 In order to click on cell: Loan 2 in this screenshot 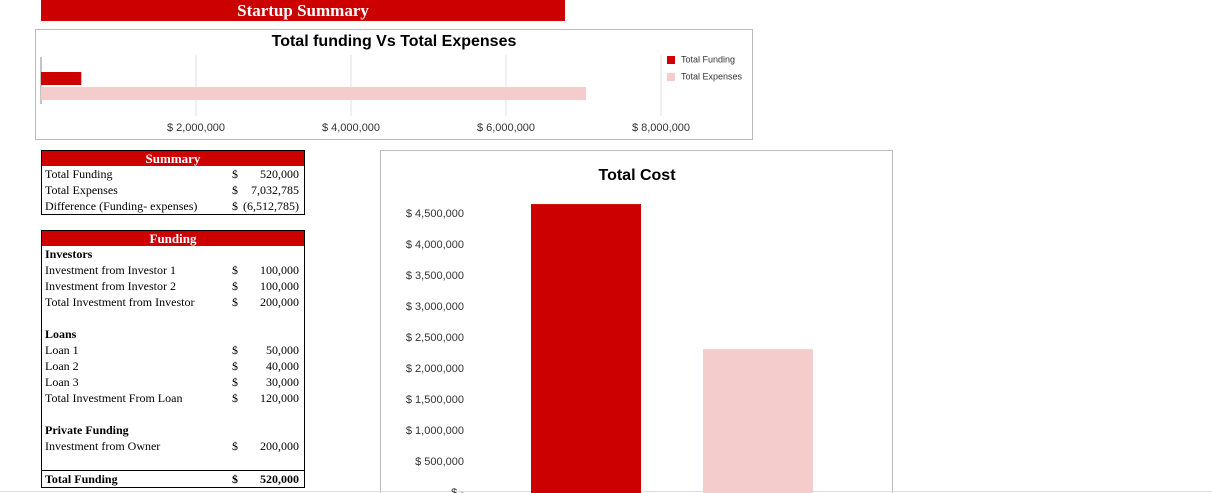, I will do `click(62, 366)`.